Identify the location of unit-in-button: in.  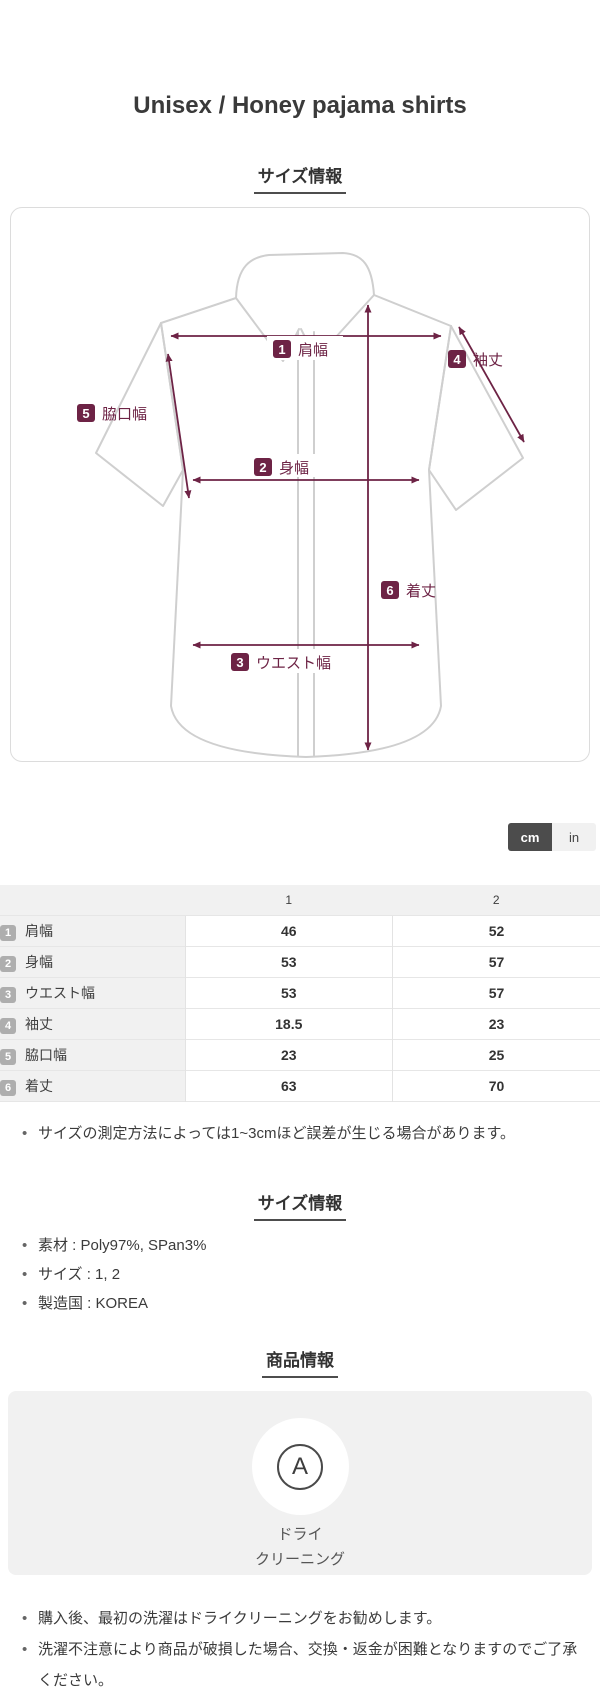
(574, 837).